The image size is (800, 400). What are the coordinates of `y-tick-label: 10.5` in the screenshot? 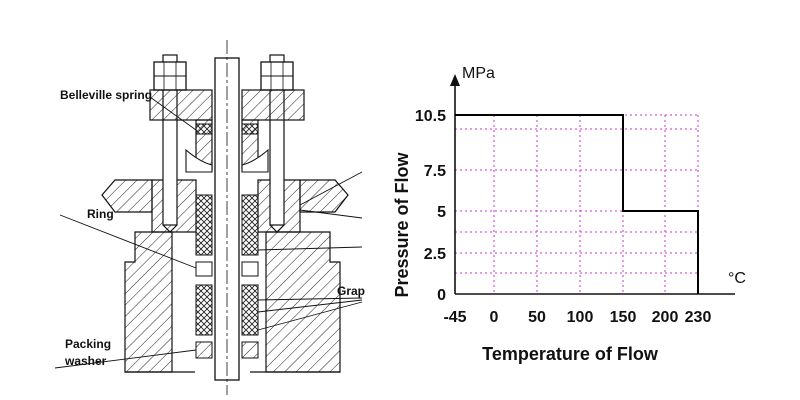 It's located at (430, 116).